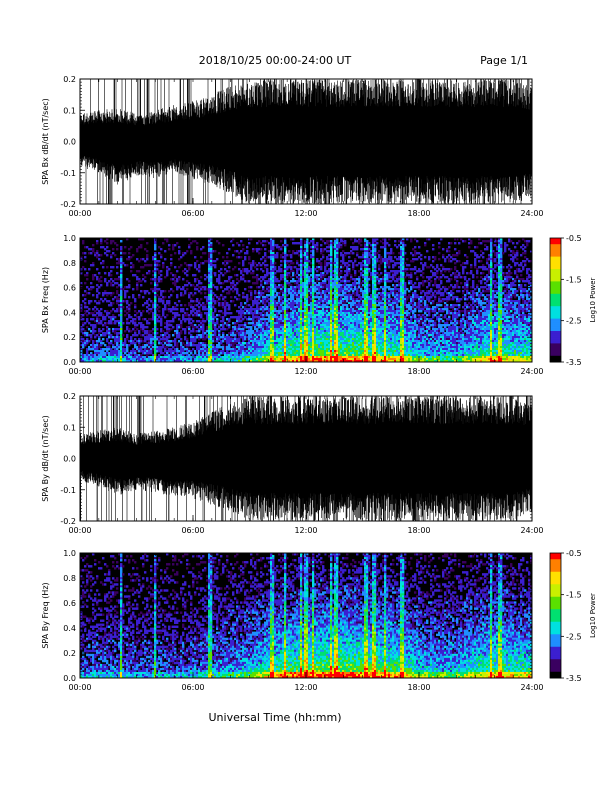 Image resolution: width=612 pixels, height=796 pixels. Describe the element at coordinates (418, 213) in the screenshot. I see `x-tick-label: 18:00` at that location.